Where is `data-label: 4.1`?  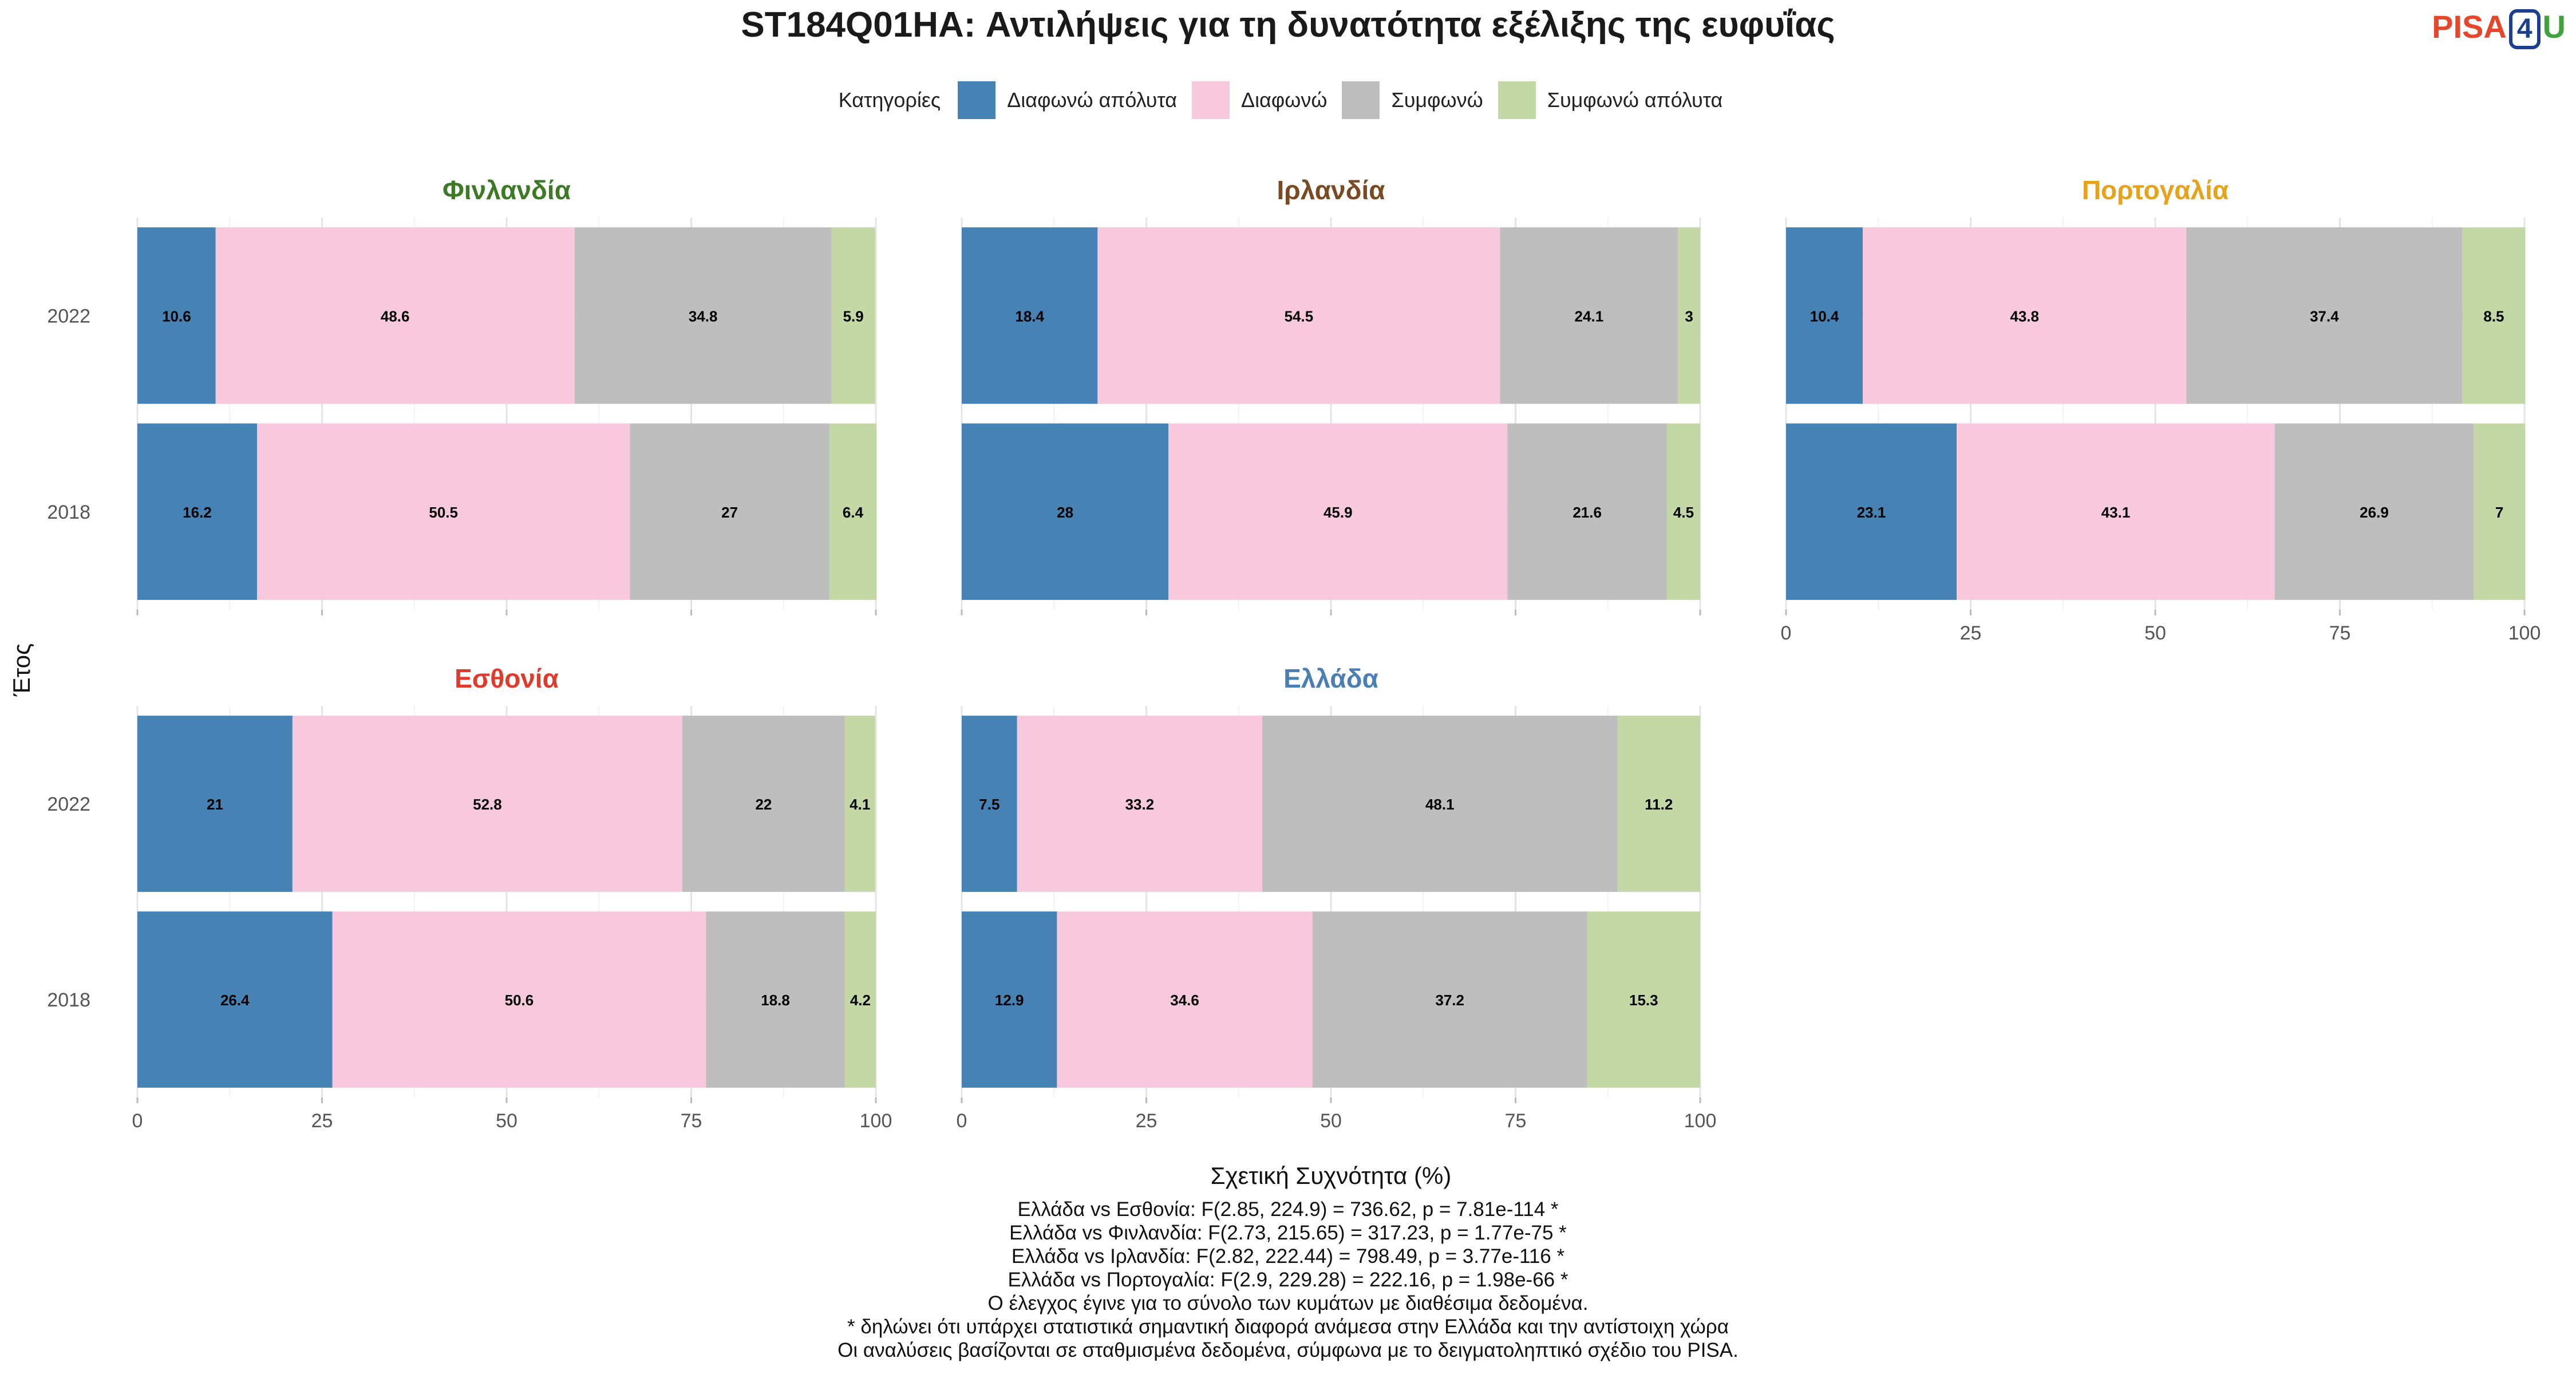 data-label: 4.1 is located at coordinates (860, 804).